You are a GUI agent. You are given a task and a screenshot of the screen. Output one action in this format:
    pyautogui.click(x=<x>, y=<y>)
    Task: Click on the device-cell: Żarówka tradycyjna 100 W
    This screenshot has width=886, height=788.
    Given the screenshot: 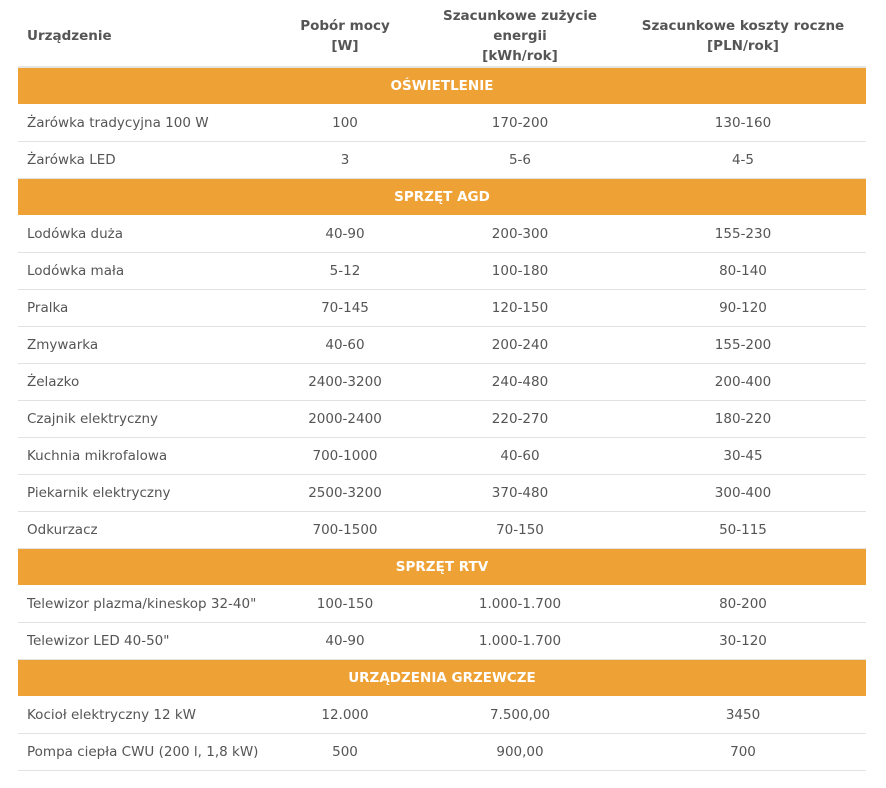 What is the action you would take?
    pyautogui.click(x=144, y=123)
    